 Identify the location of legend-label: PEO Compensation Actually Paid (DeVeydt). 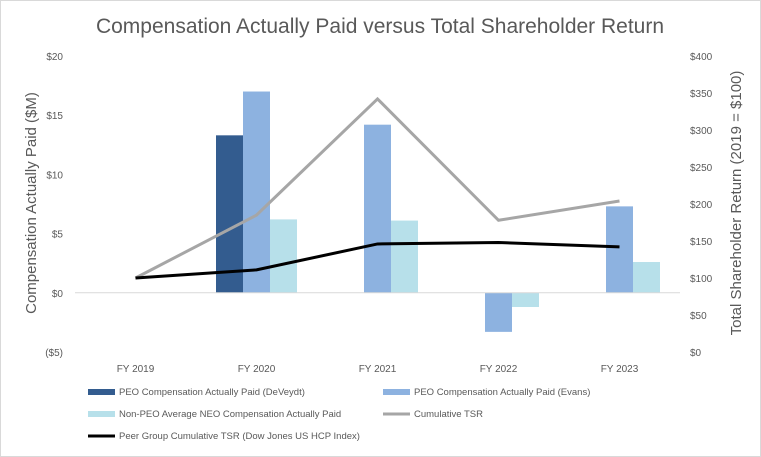
(212, 392).